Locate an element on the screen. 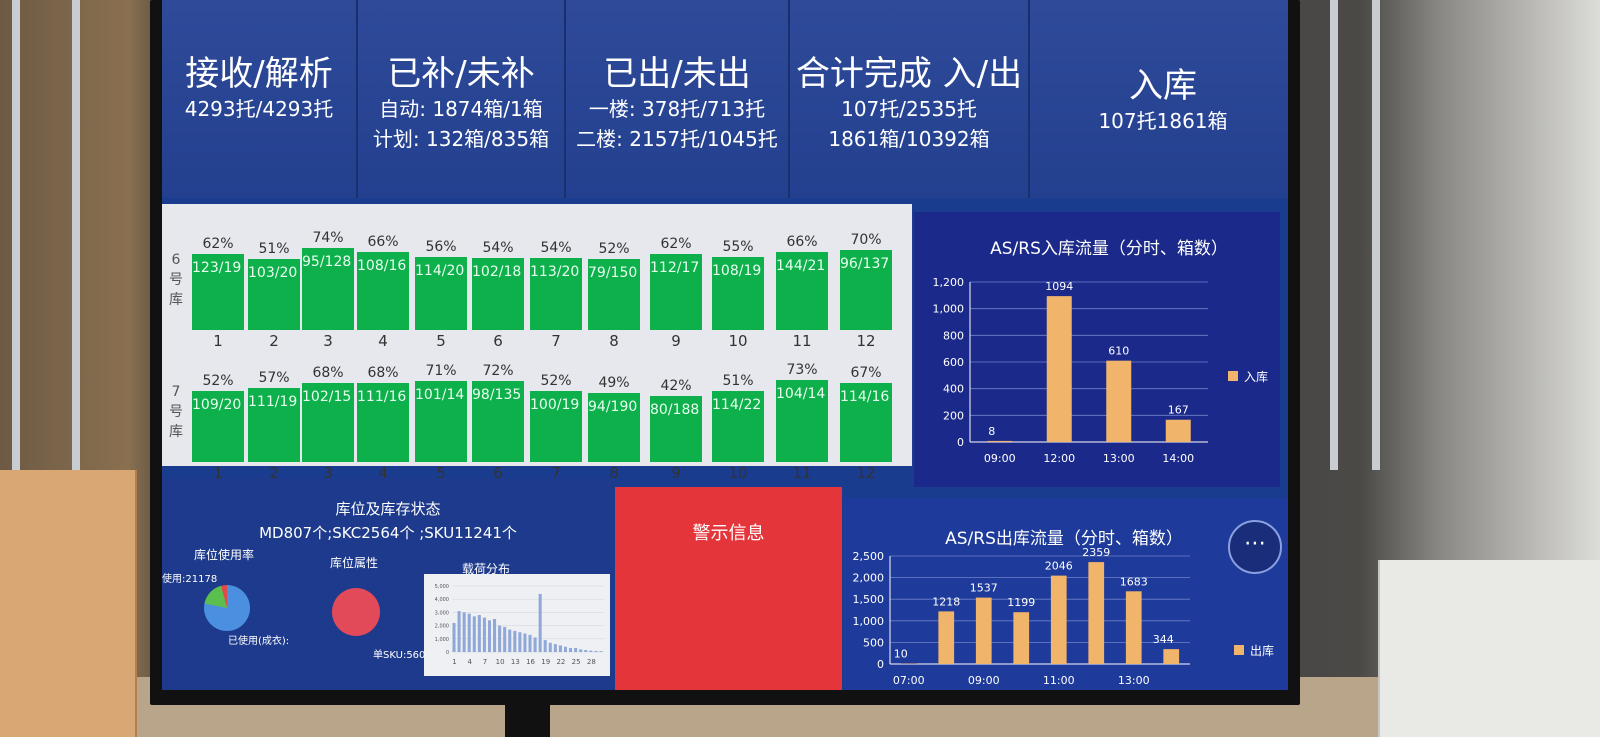 This screenshot has width=1600, height=737. x-tick-label: 10 is located at coordinates (500, 662).